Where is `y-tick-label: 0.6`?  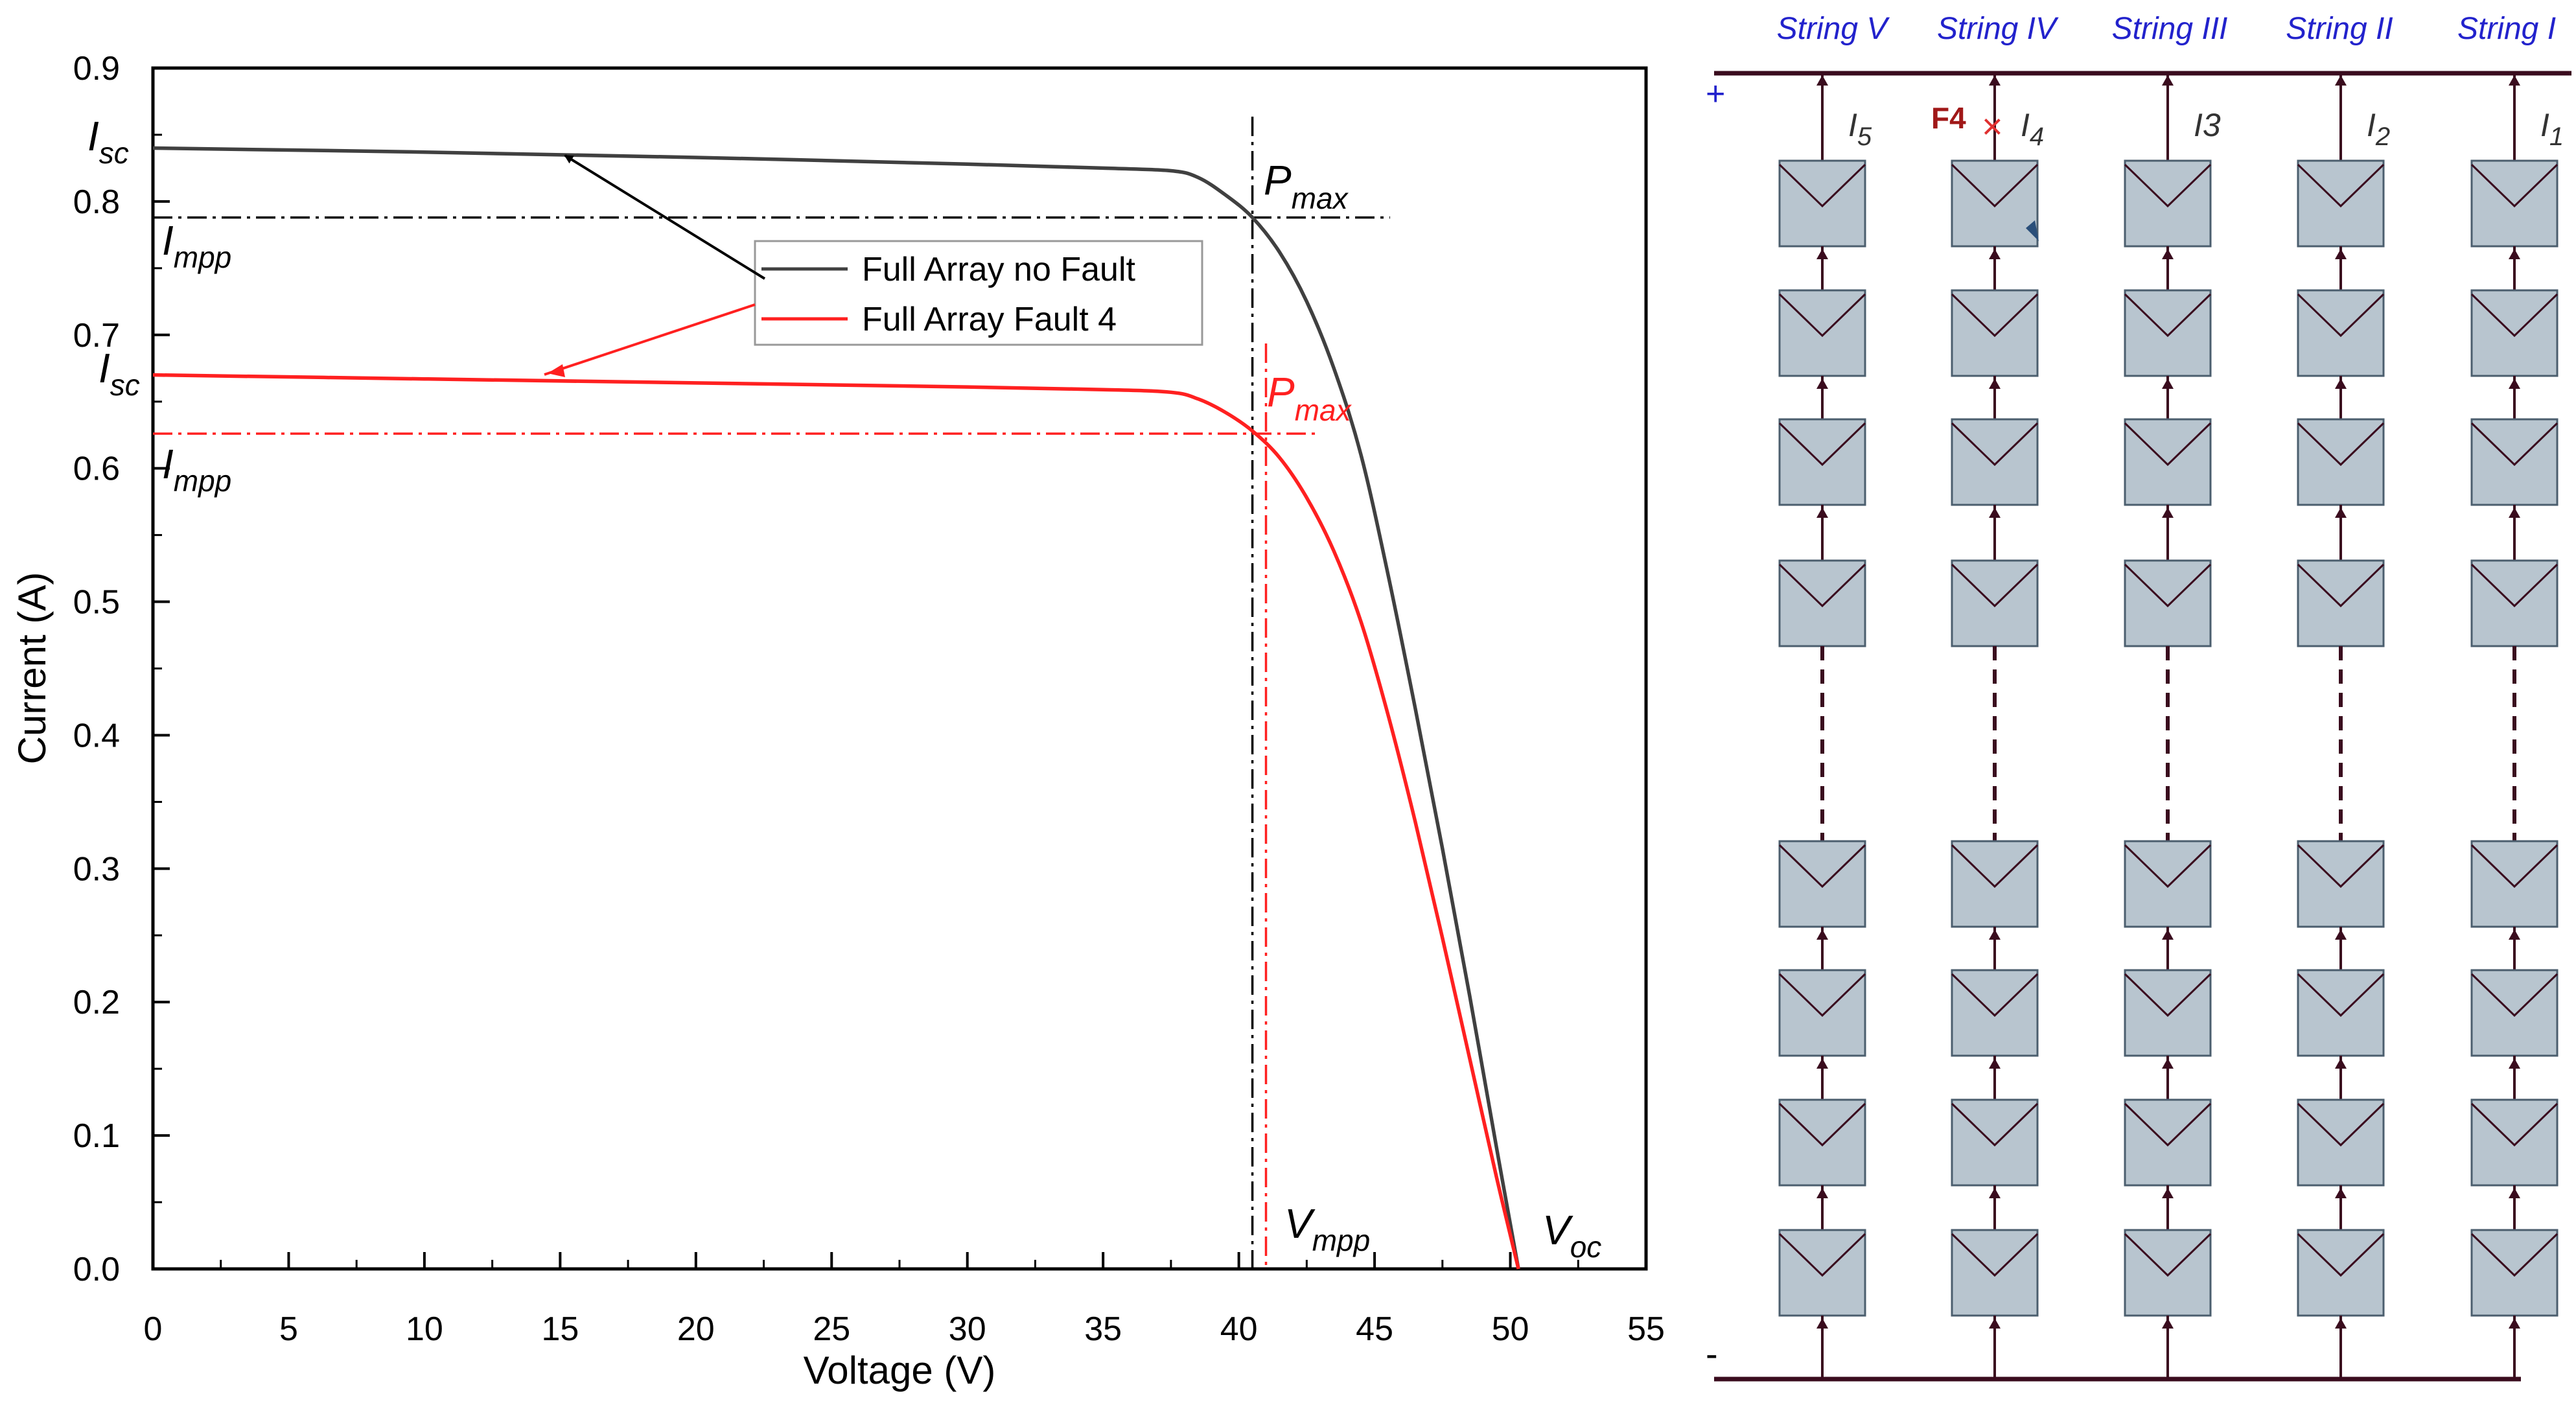 y-tick-label: 0.6 is located at coordinates (96, 469).